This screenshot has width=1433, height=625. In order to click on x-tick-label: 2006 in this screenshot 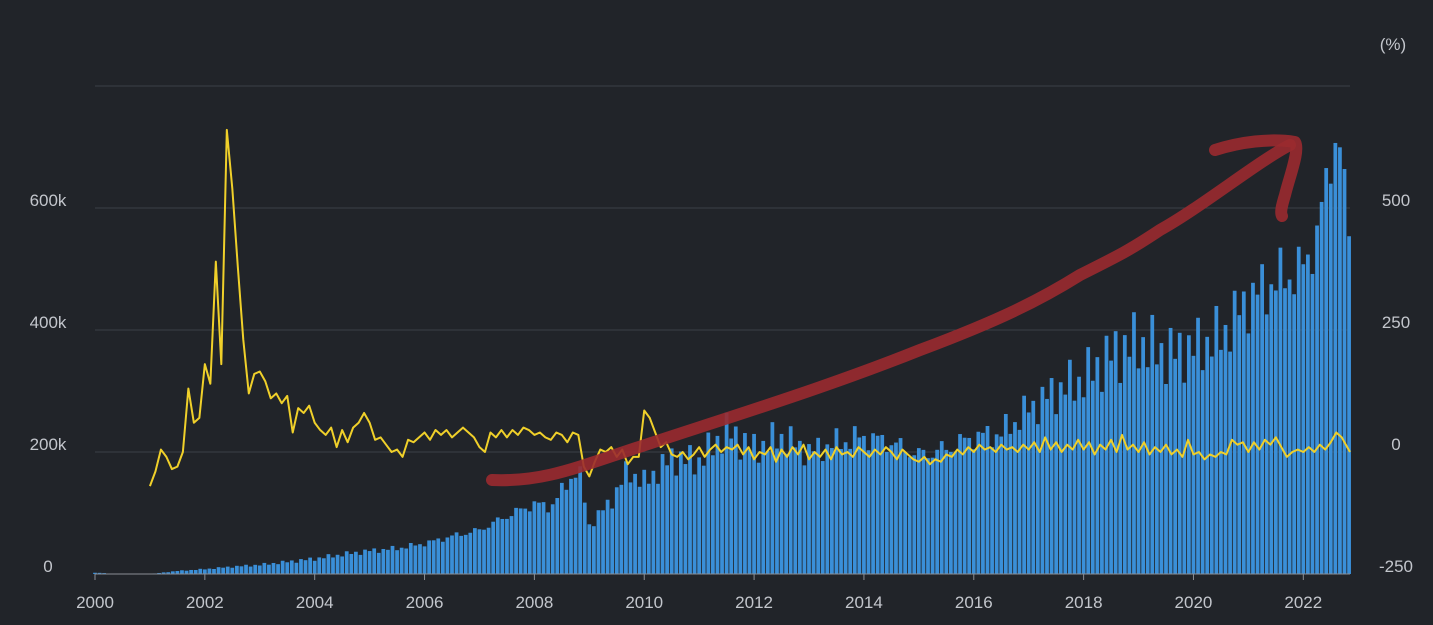, I will do `click(425, 602)`.